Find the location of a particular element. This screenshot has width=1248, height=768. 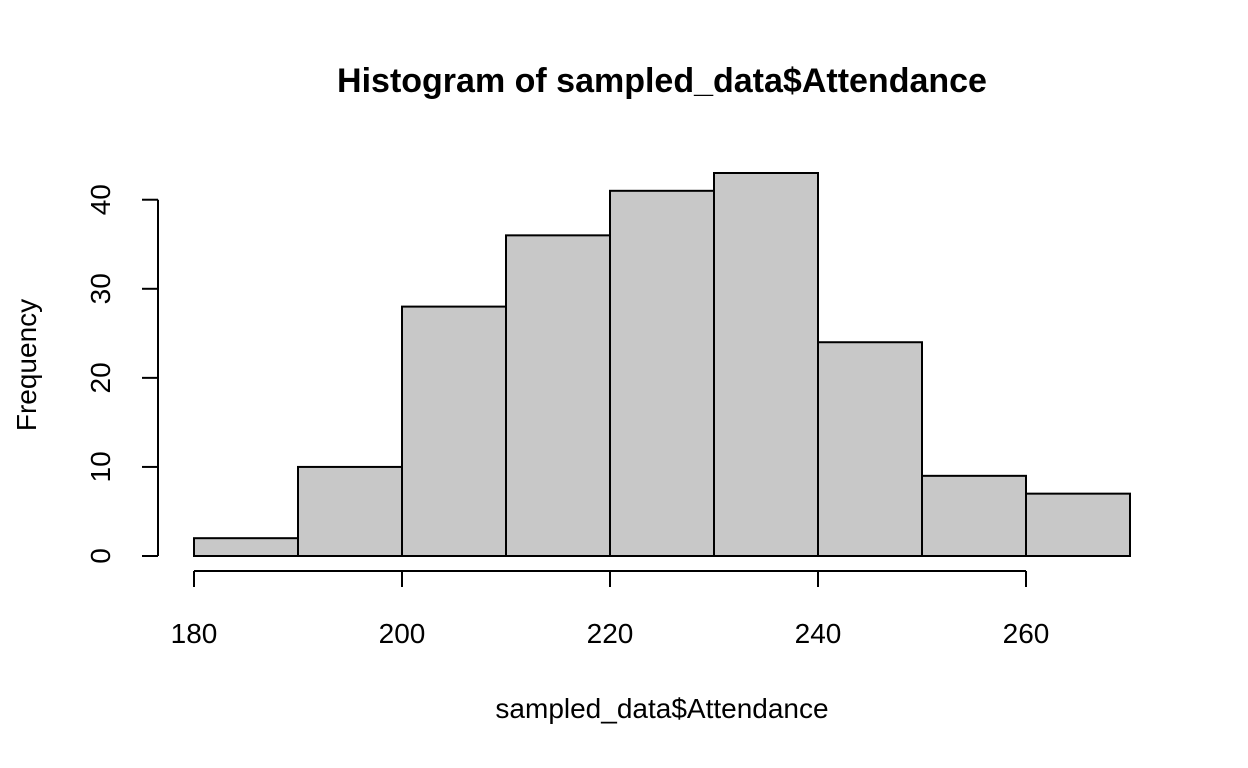

x-axis: 180 200 220 240 260 is located at coordinates (610, 609).